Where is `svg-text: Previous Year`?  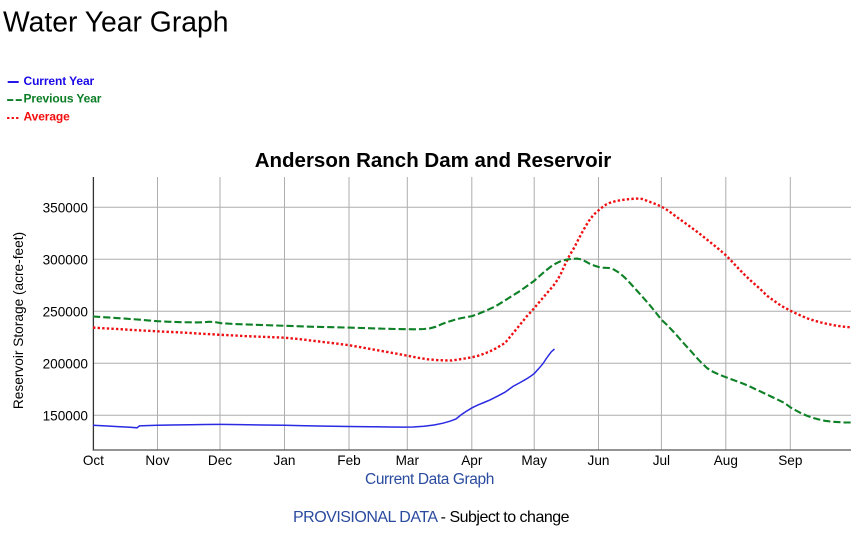 svg-text: Previous Year is located at coordinates (63, 99).